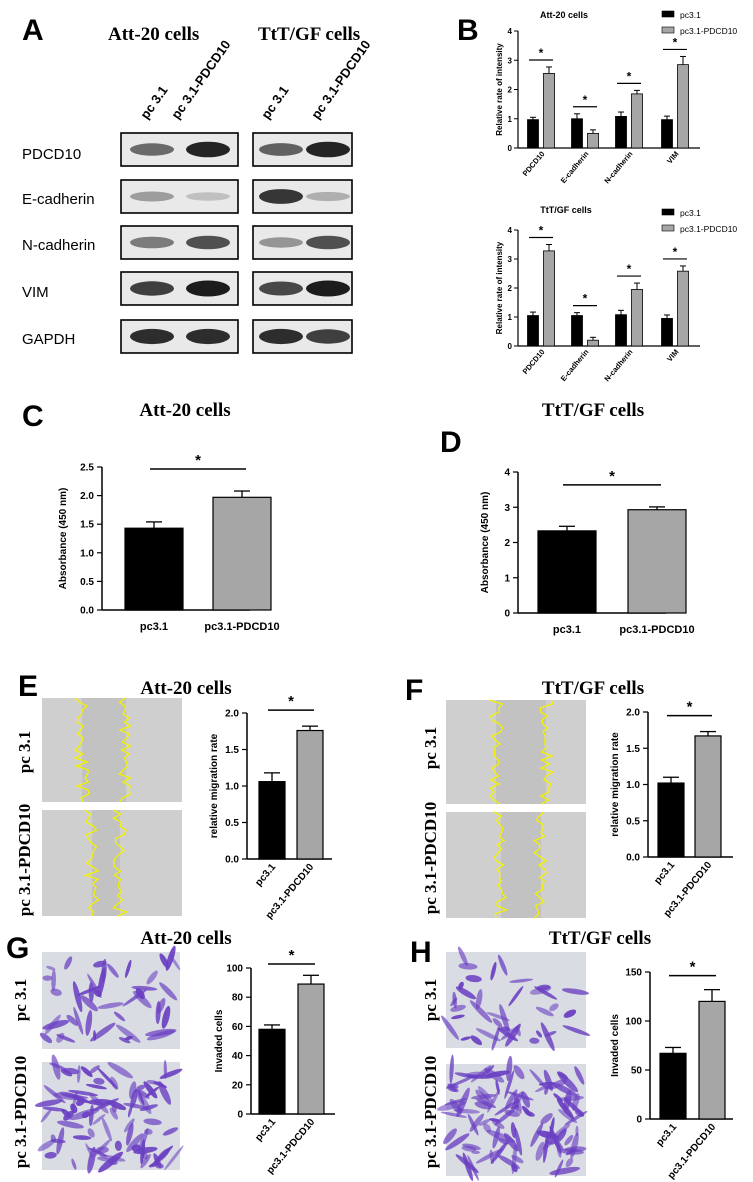 The height and width of the screenshot is (1182, 753). I want to click on chart-title: Att-20 cells, so click(564, 15).